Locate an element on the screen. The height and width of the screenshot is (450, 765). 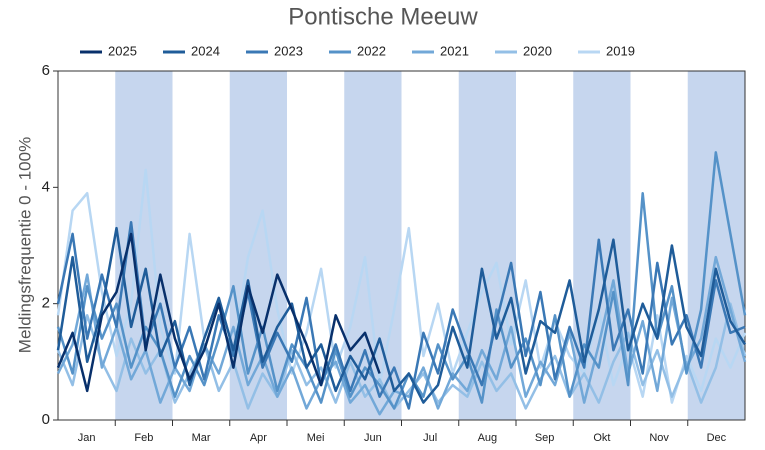
x-tick-label: Jan is located at coordinates (87, 438).